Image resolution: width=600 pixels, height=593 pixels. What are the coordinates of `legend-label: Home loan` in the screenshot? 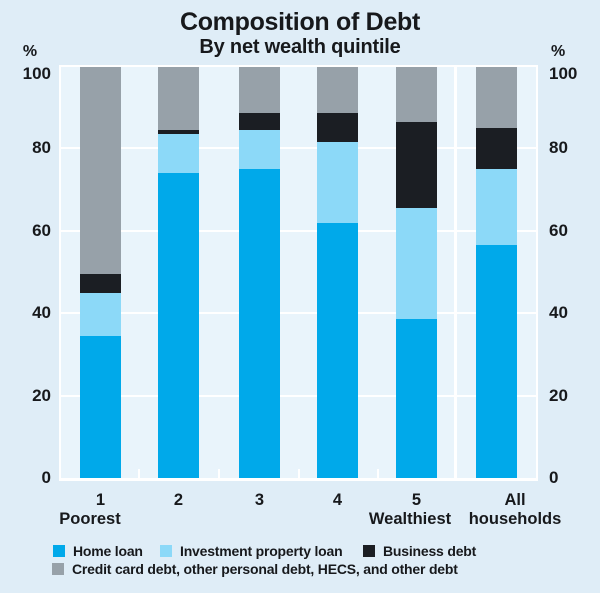 It's located at (108, 551).